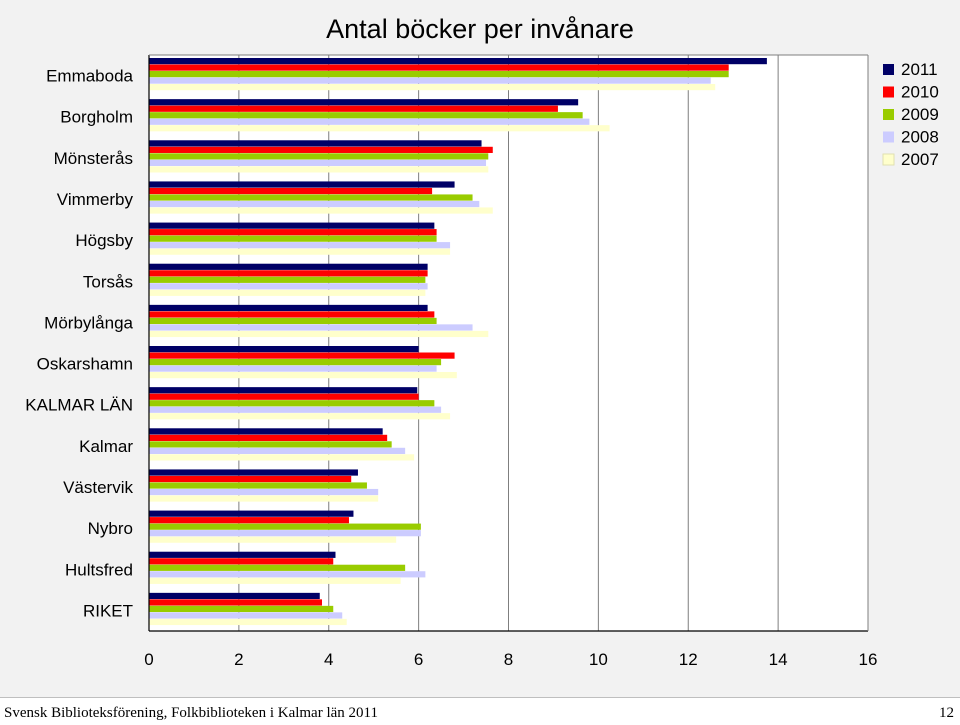 The height and width of the screenshot is (725, 960). What do you see at coordinates (108, 610) in the screenshot?
I see `category-label: RIKET` at bounding box center [108, 610].